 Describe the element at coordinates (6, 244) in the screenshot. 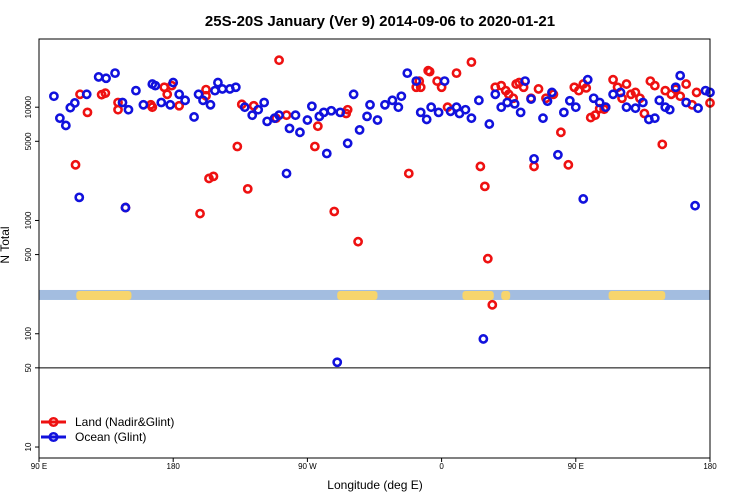

I see `y-axis-label: N Total` at that location.